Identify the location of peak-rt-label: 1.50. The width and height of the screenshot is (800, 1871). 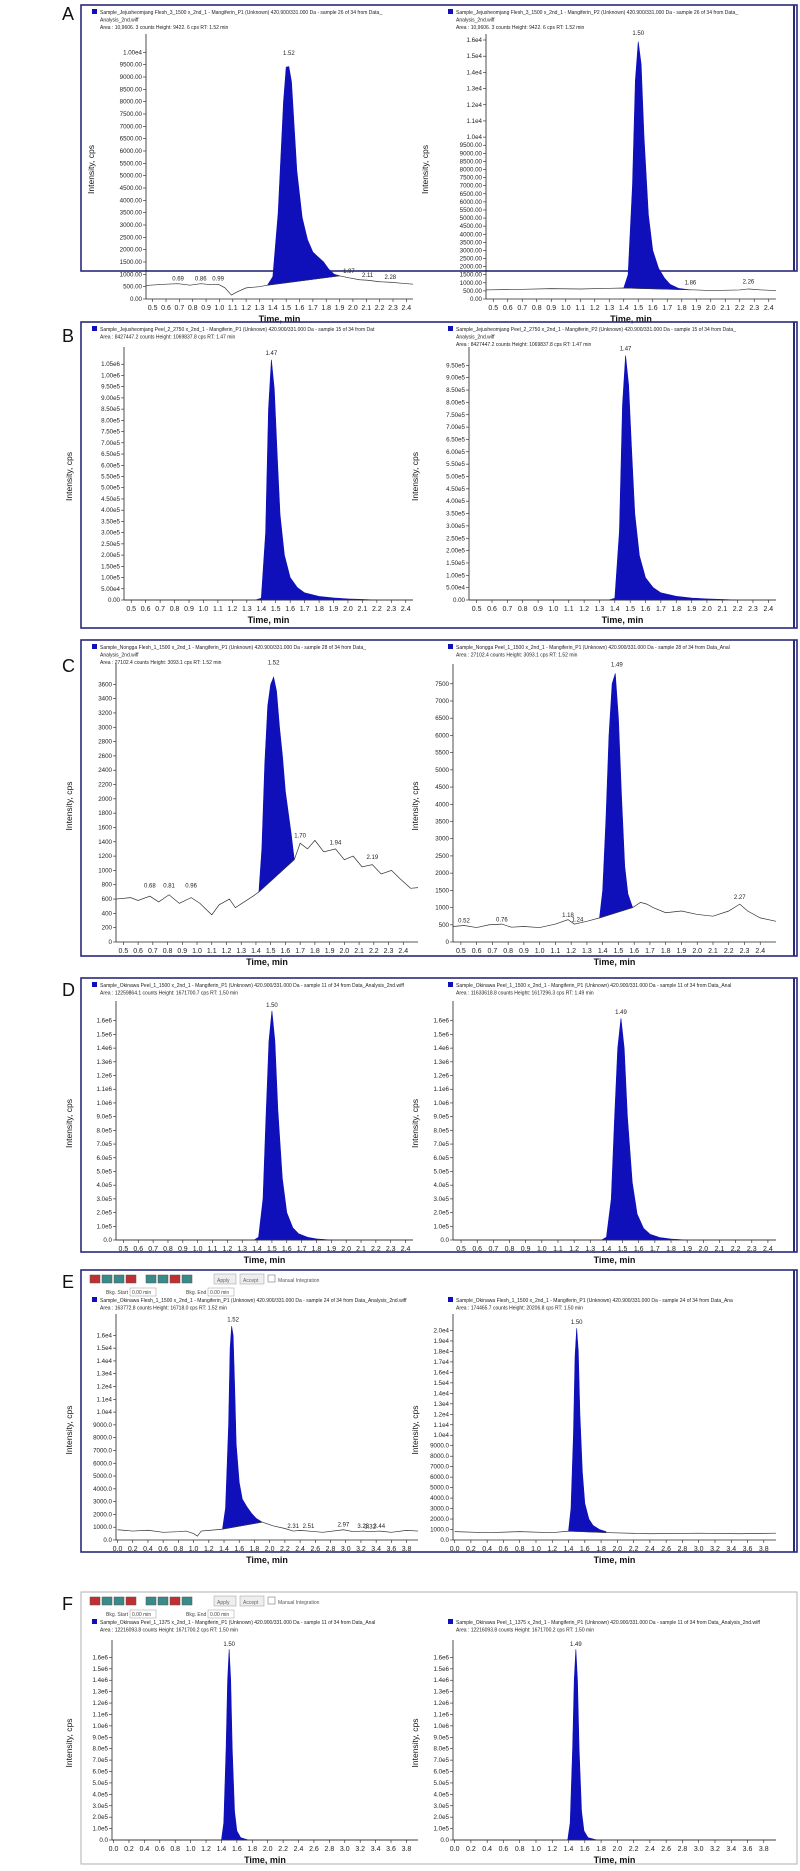
(638, 34).